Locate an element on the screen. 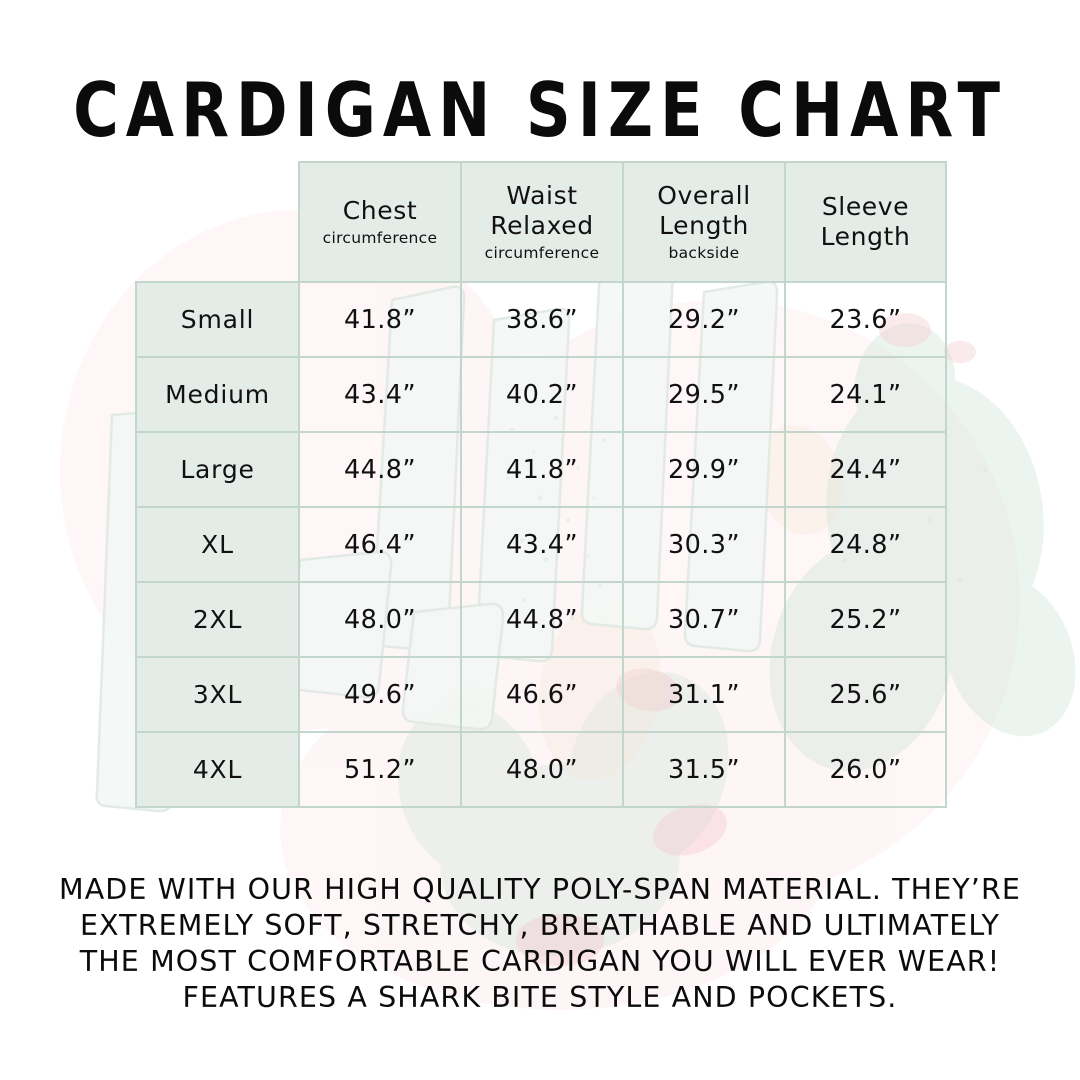  cell-chest: 44.8” is located at coordinates (380, 469).